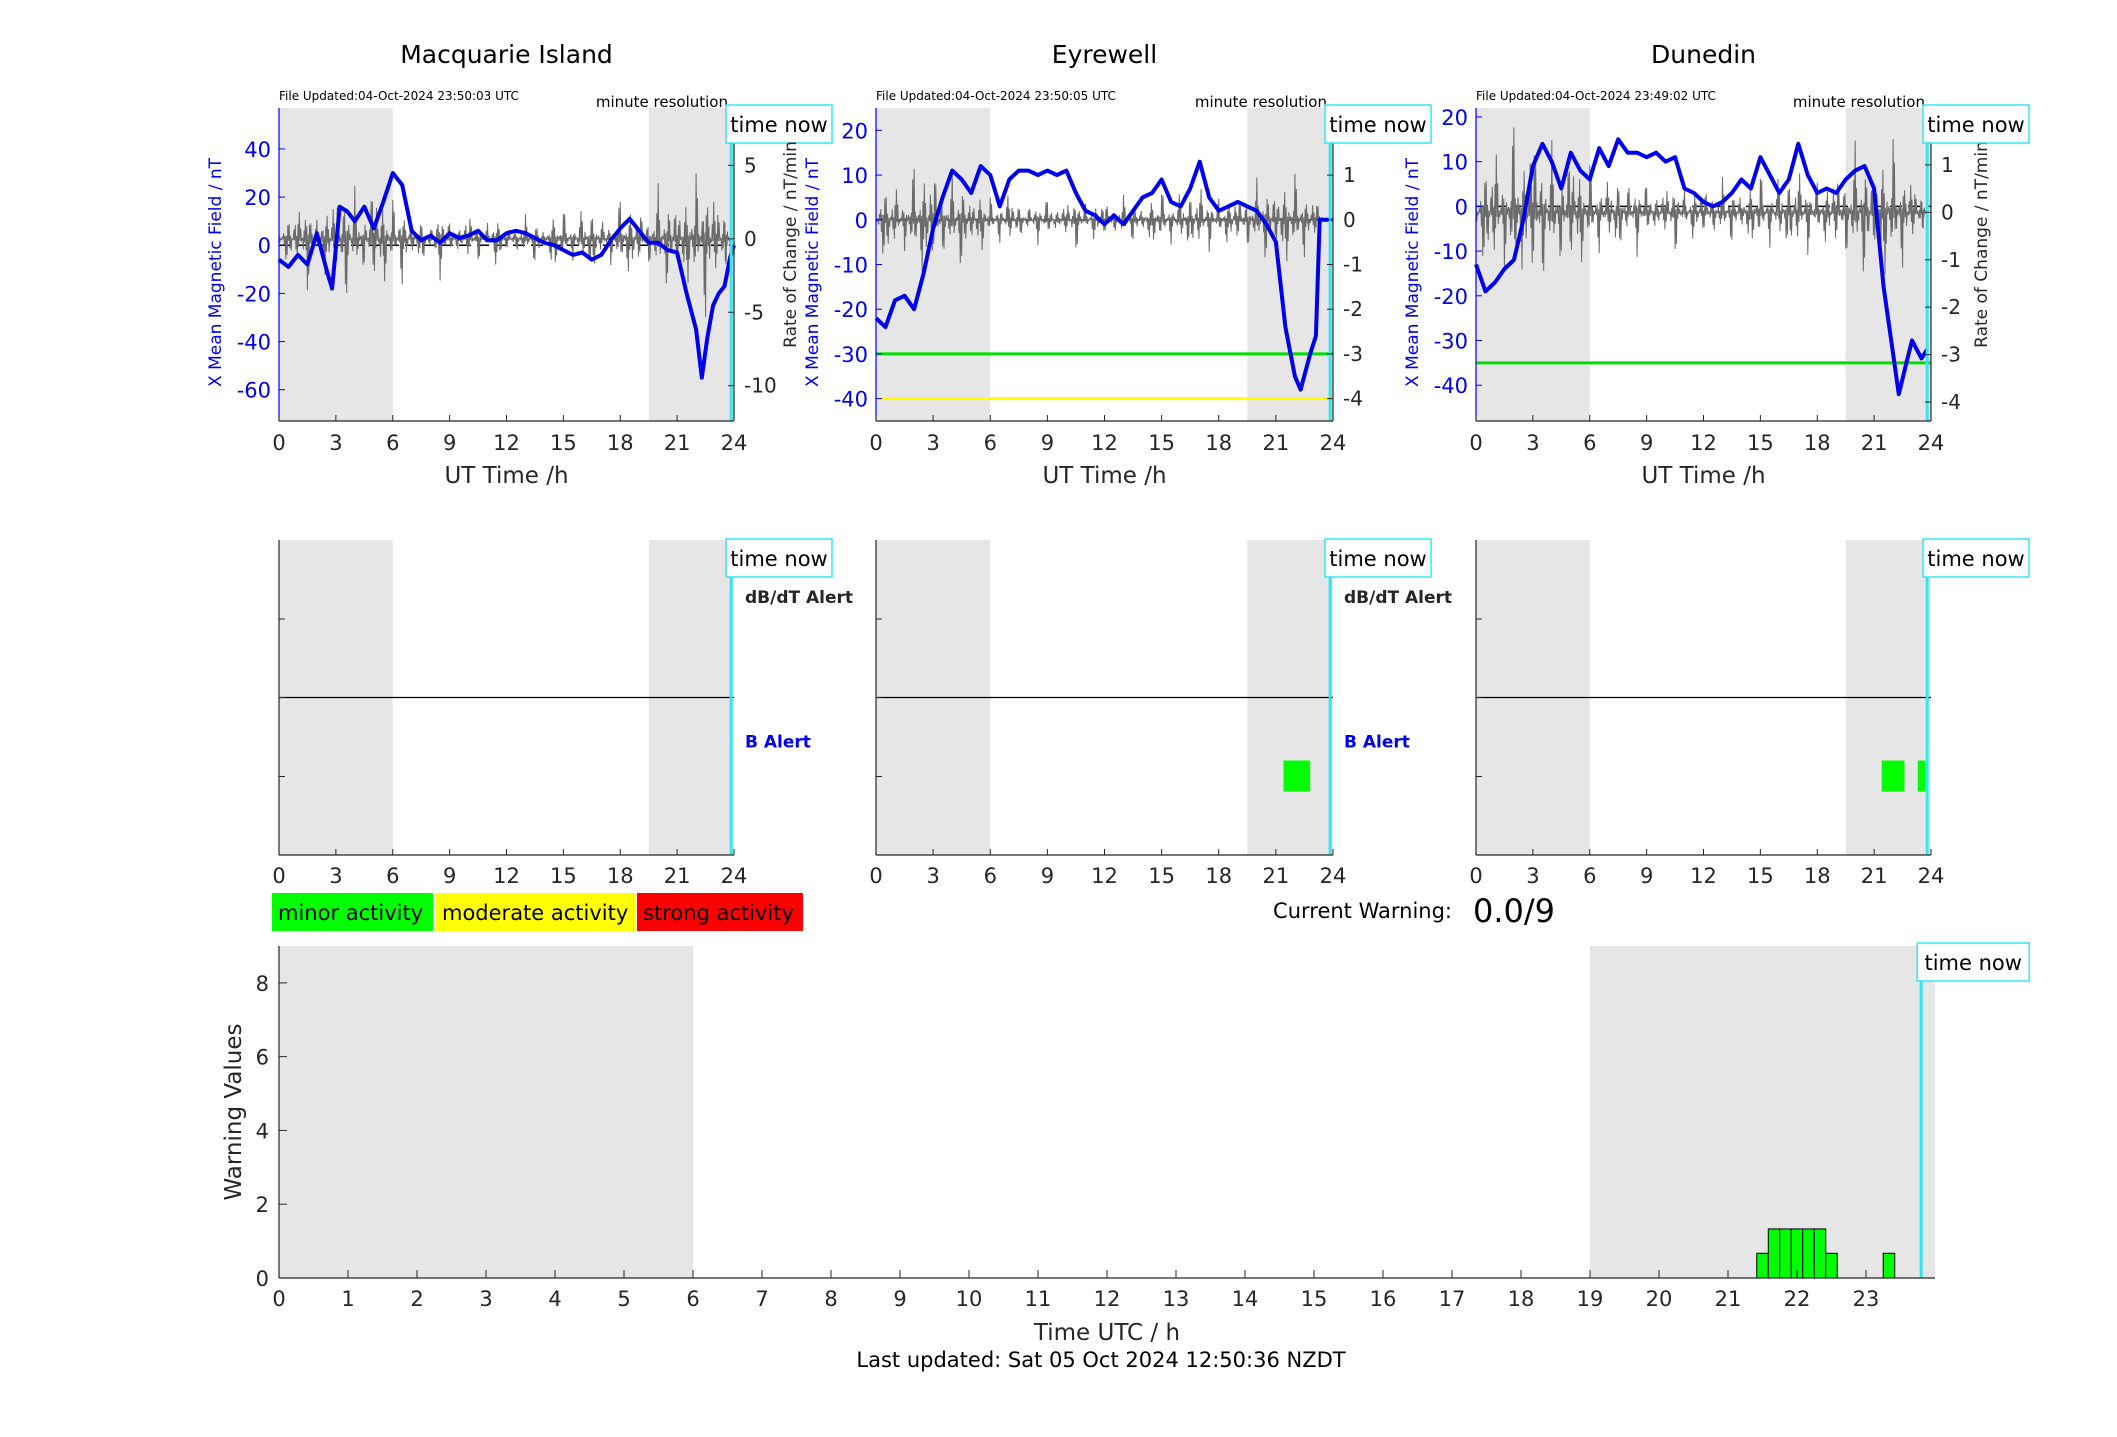 This screenshot has height=1437, width=2117. Describe the element at coordinates (257, 198) in the screenshot. I see `station-0-left-tick-label: 20` at that location.